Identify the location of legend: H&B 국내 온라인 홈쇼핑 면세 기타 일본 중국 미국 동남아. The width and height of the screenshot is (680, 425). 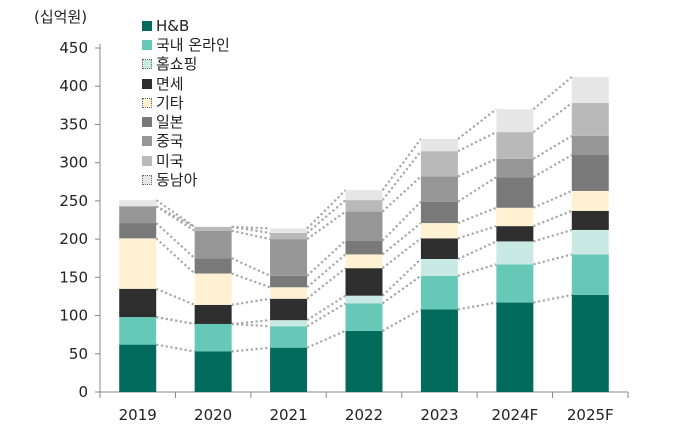
(186, 103).